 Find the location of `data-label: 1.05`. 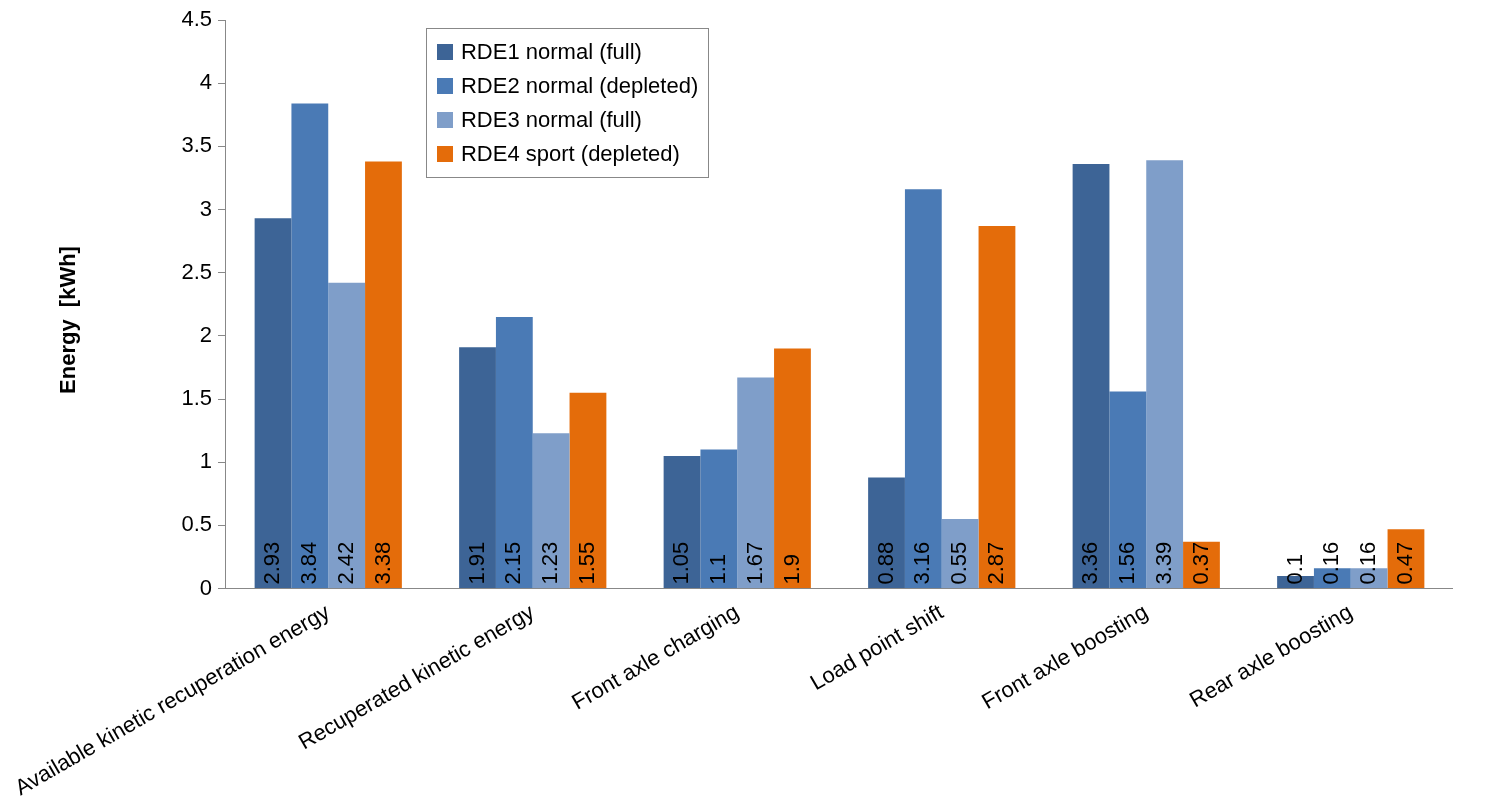

data-label: 1.05 is located at coordinates (681, 563).